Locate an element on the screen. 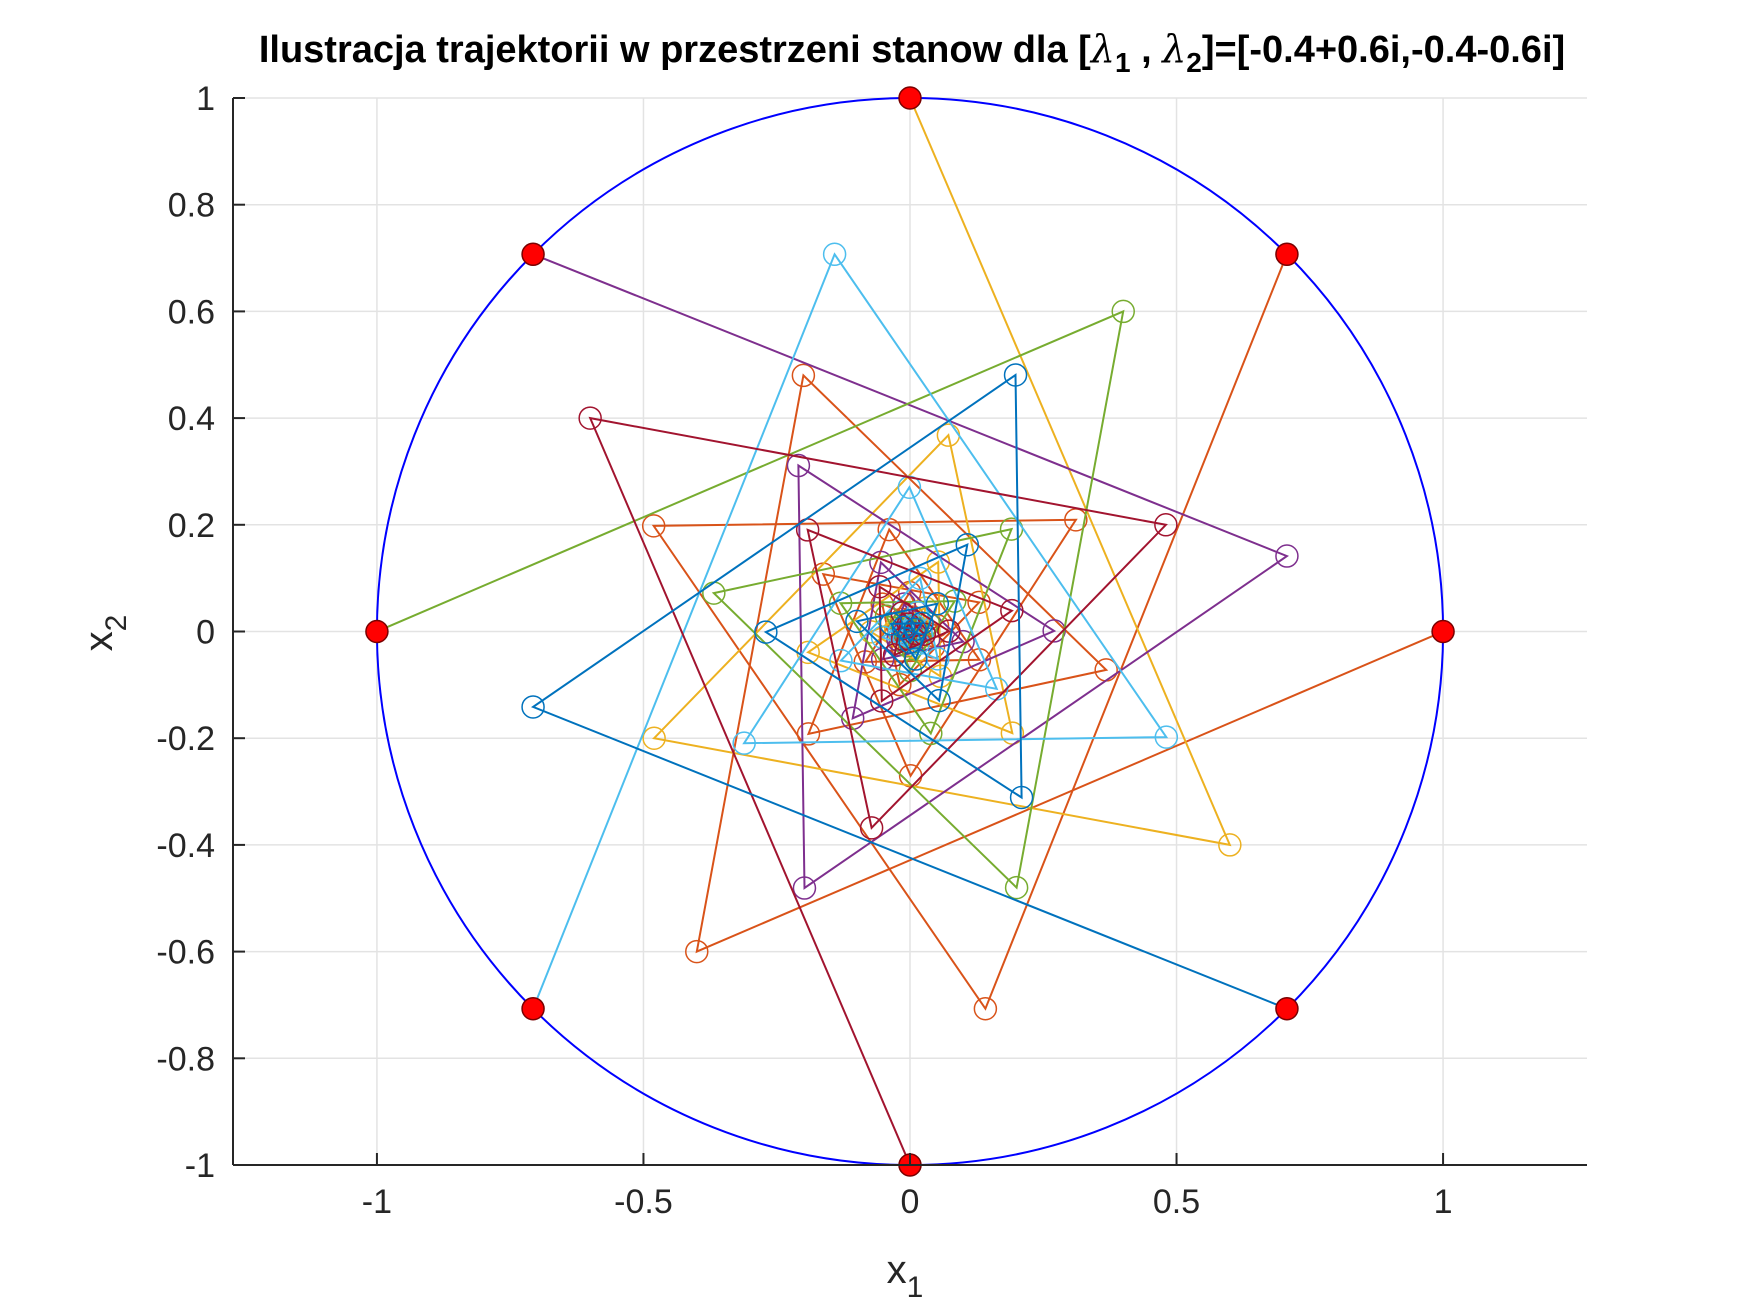 Image resolution: width=1750 pixels, height=1313 pixels. y-tick-label-4: 0.2 is located at coordinates (191, 526).